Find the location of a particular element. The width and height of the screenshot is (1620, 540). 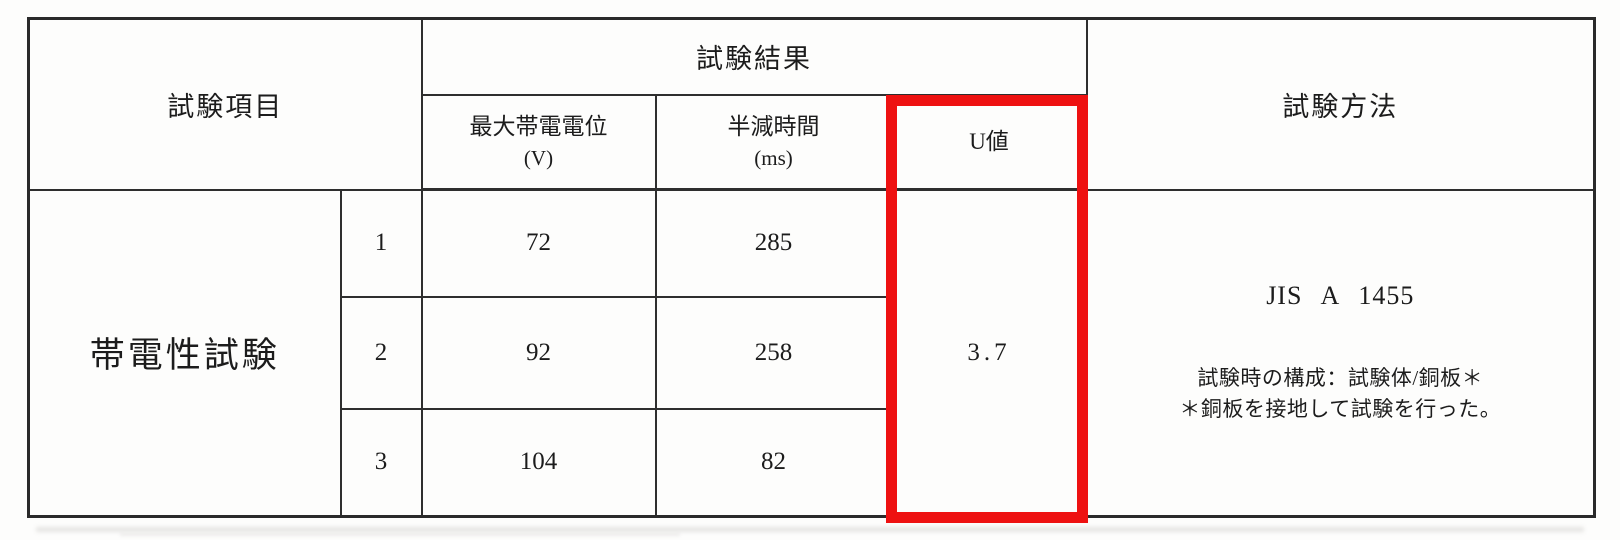

header-u-value: U値 is located at coordinates (989, 142).